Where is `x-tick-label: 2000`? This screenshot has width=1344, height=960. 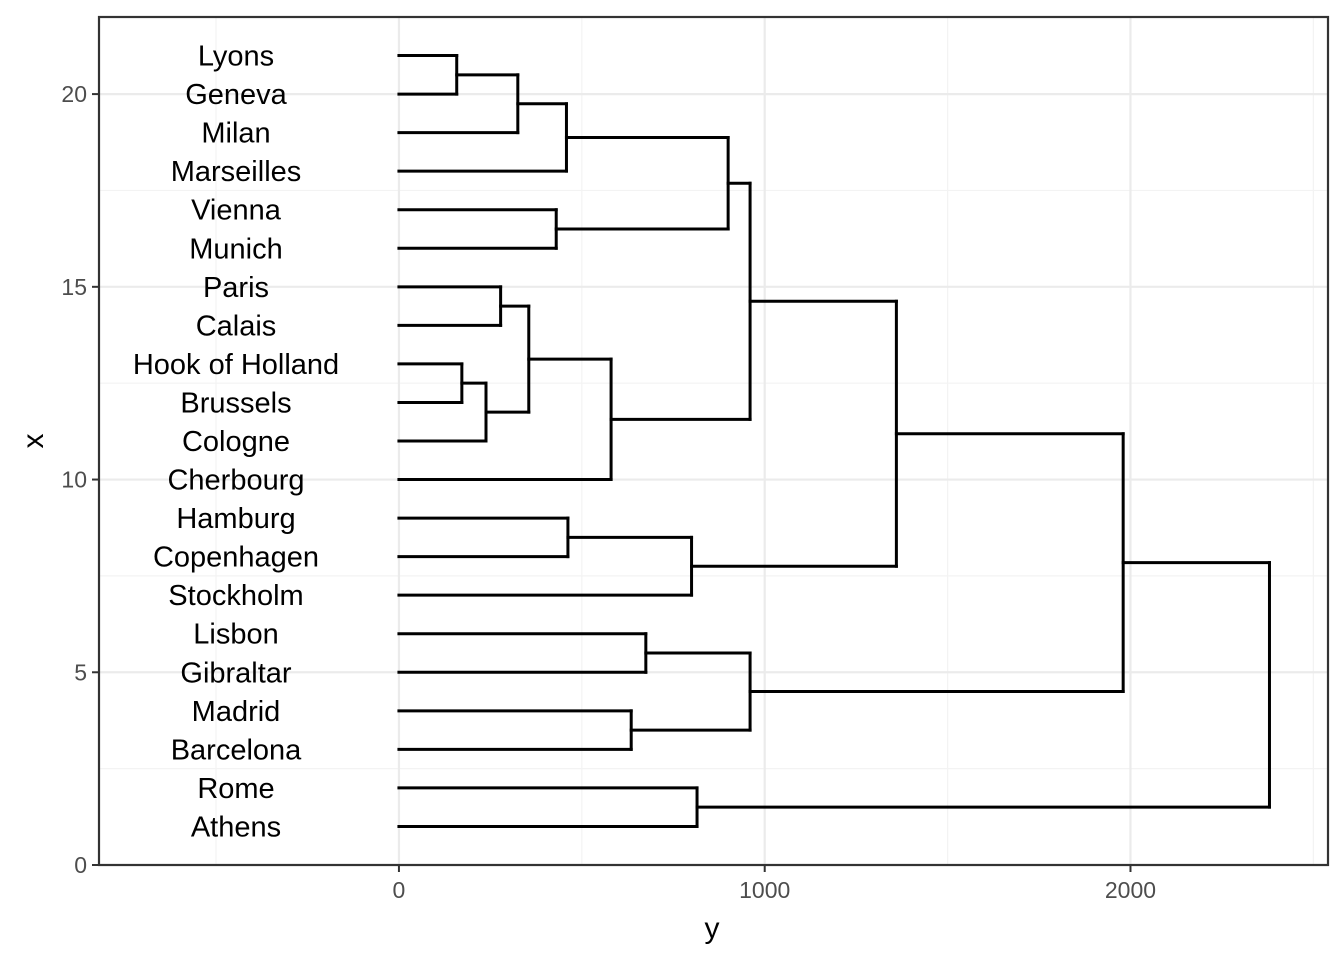 x-tick-label: 2000 is located at coordinates (1130, 890).